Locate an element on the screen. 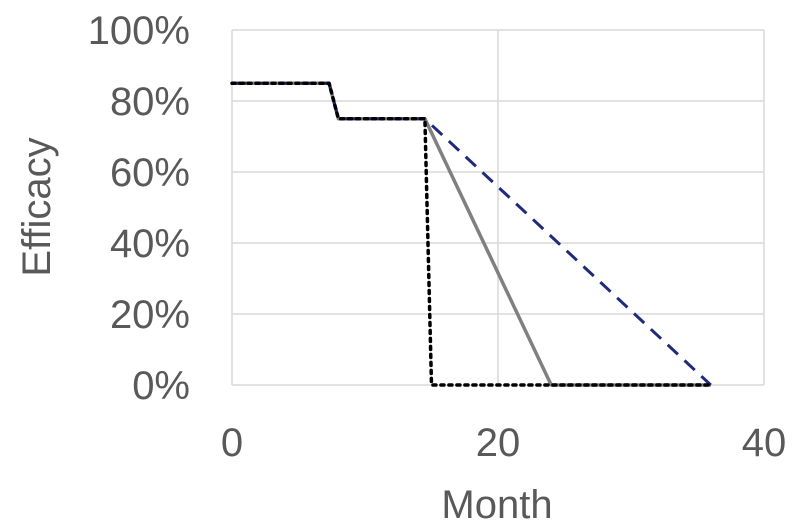 This screenshot has width=792, height=524. y-tick-label: 100% is located at coordinates (139, 31).